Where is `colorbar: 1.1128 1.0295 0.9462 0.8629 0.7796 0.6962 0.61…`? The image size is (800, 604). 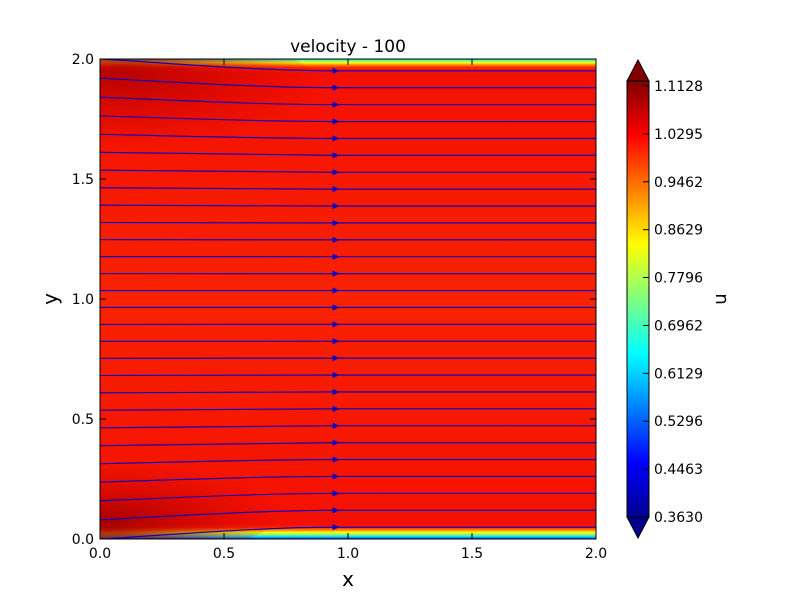
colorbar: 1.1128 1.0295 0.9462 0.8629 0.7796 0.6962 0.61… is located at coordinates (679, 299).